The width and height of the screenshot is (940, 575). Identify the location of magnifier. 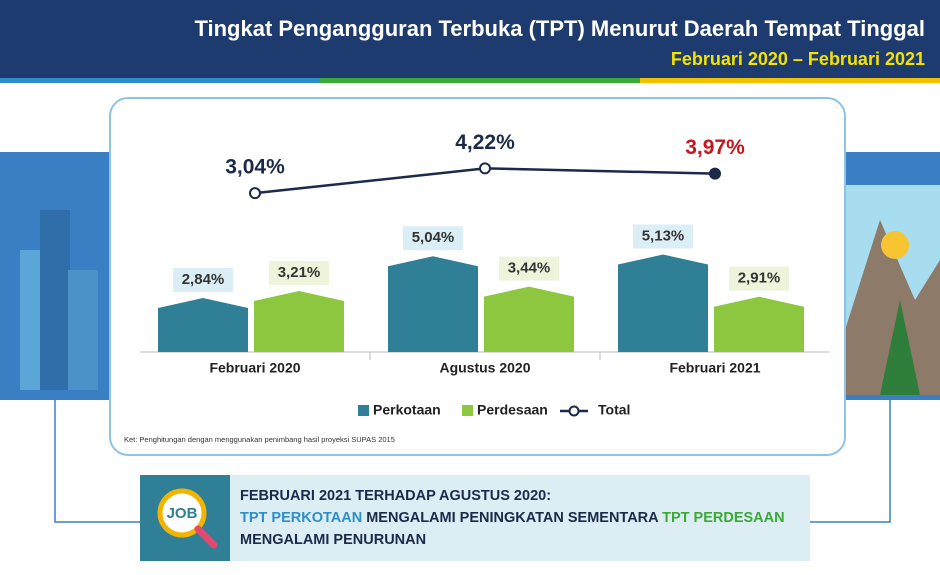
(182, 513).